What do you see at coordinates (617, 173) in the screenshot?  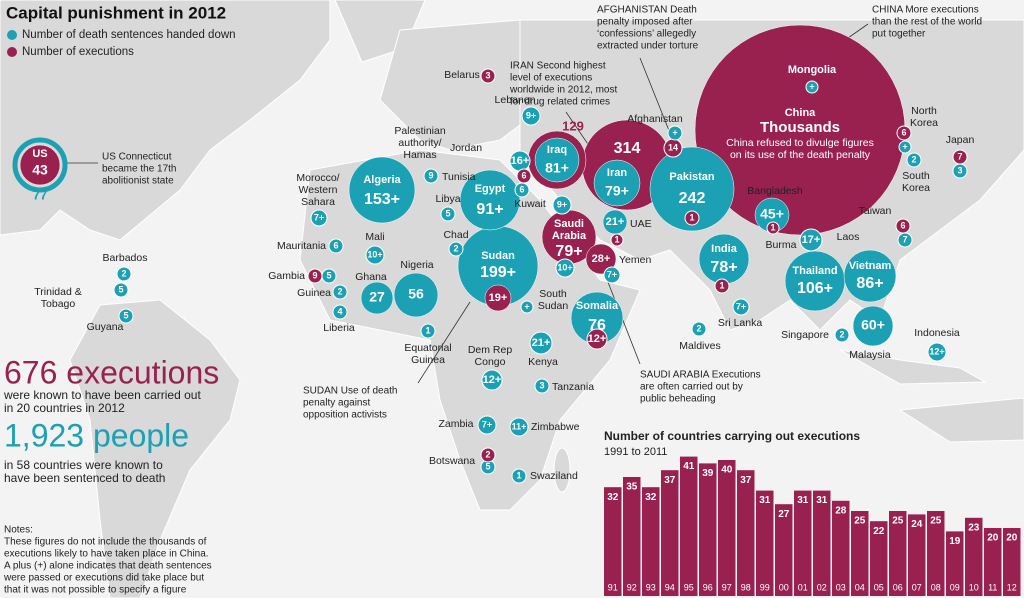 I see `place-name: Iran` at bounding box center [617, 173].